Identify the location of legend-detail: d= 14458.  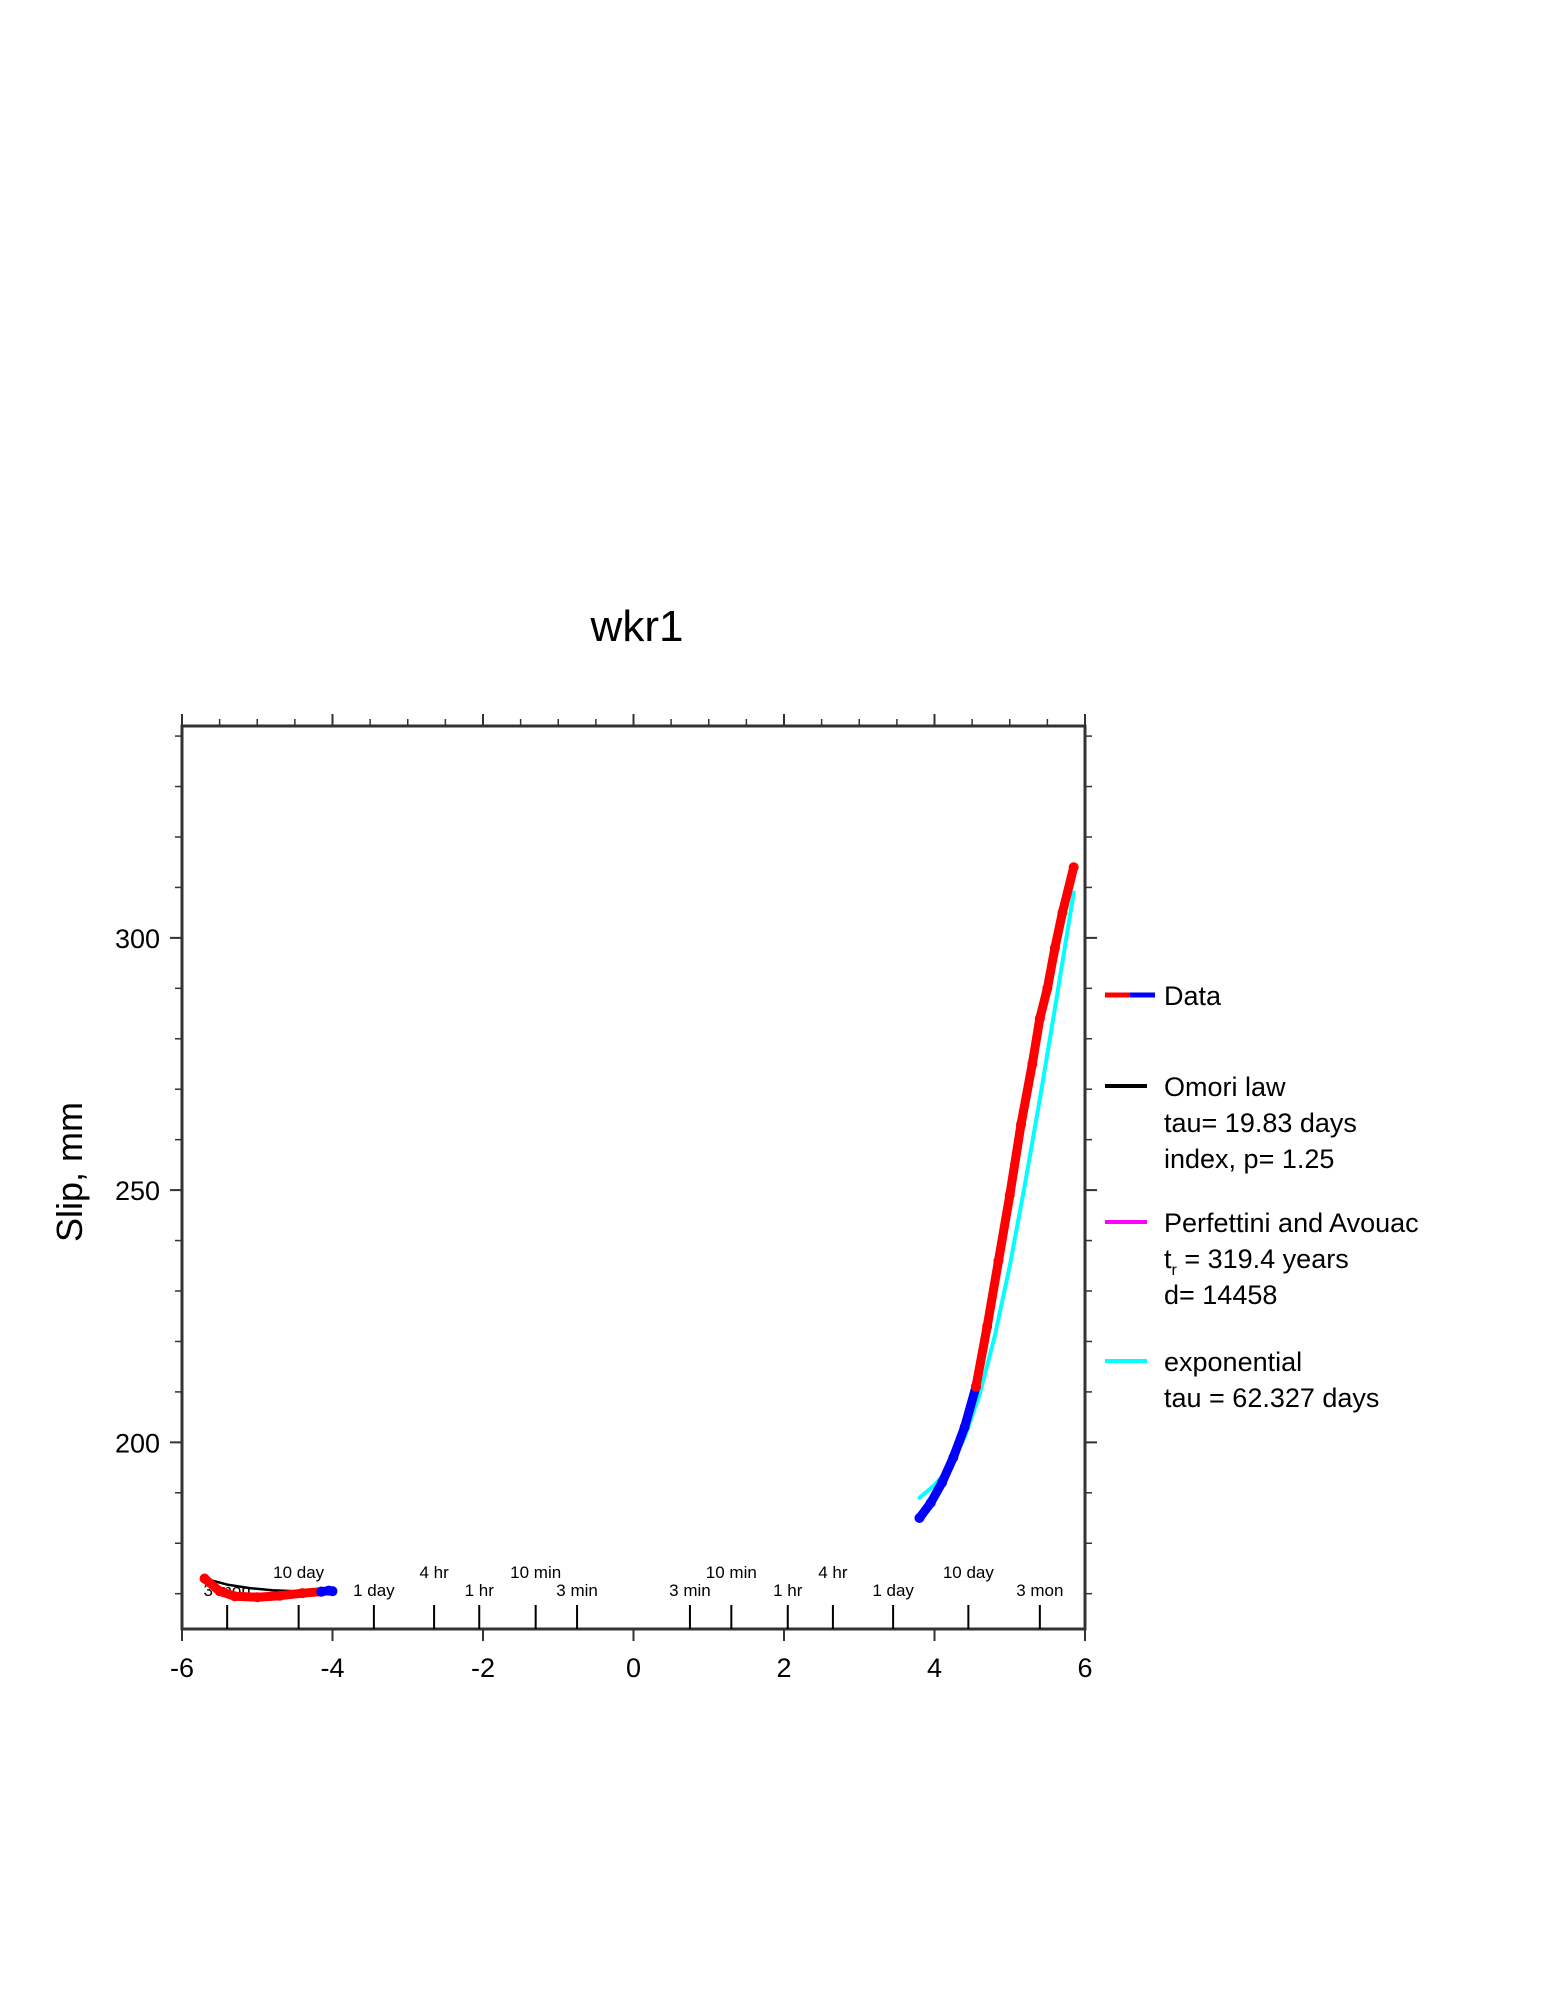
(1220, 1295).